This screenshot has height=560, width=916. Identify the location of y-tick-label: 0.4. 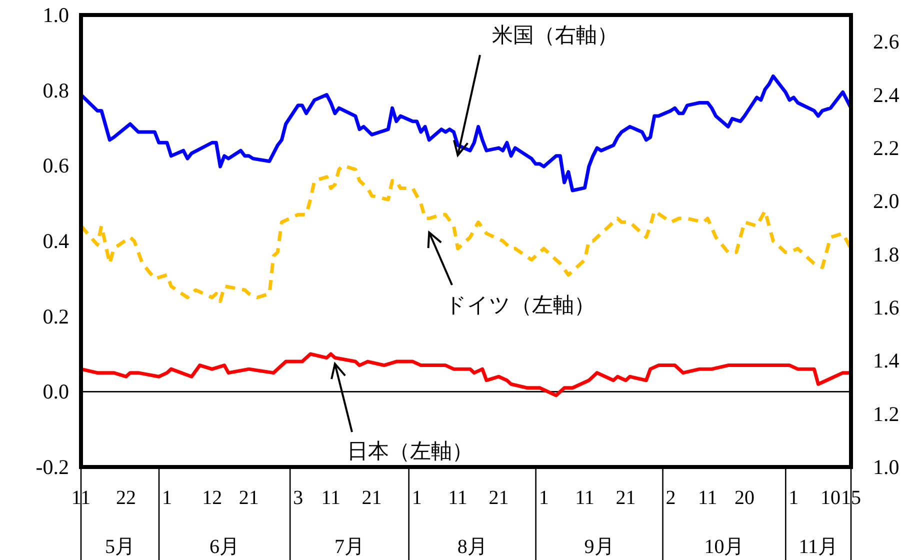
(56, 241).